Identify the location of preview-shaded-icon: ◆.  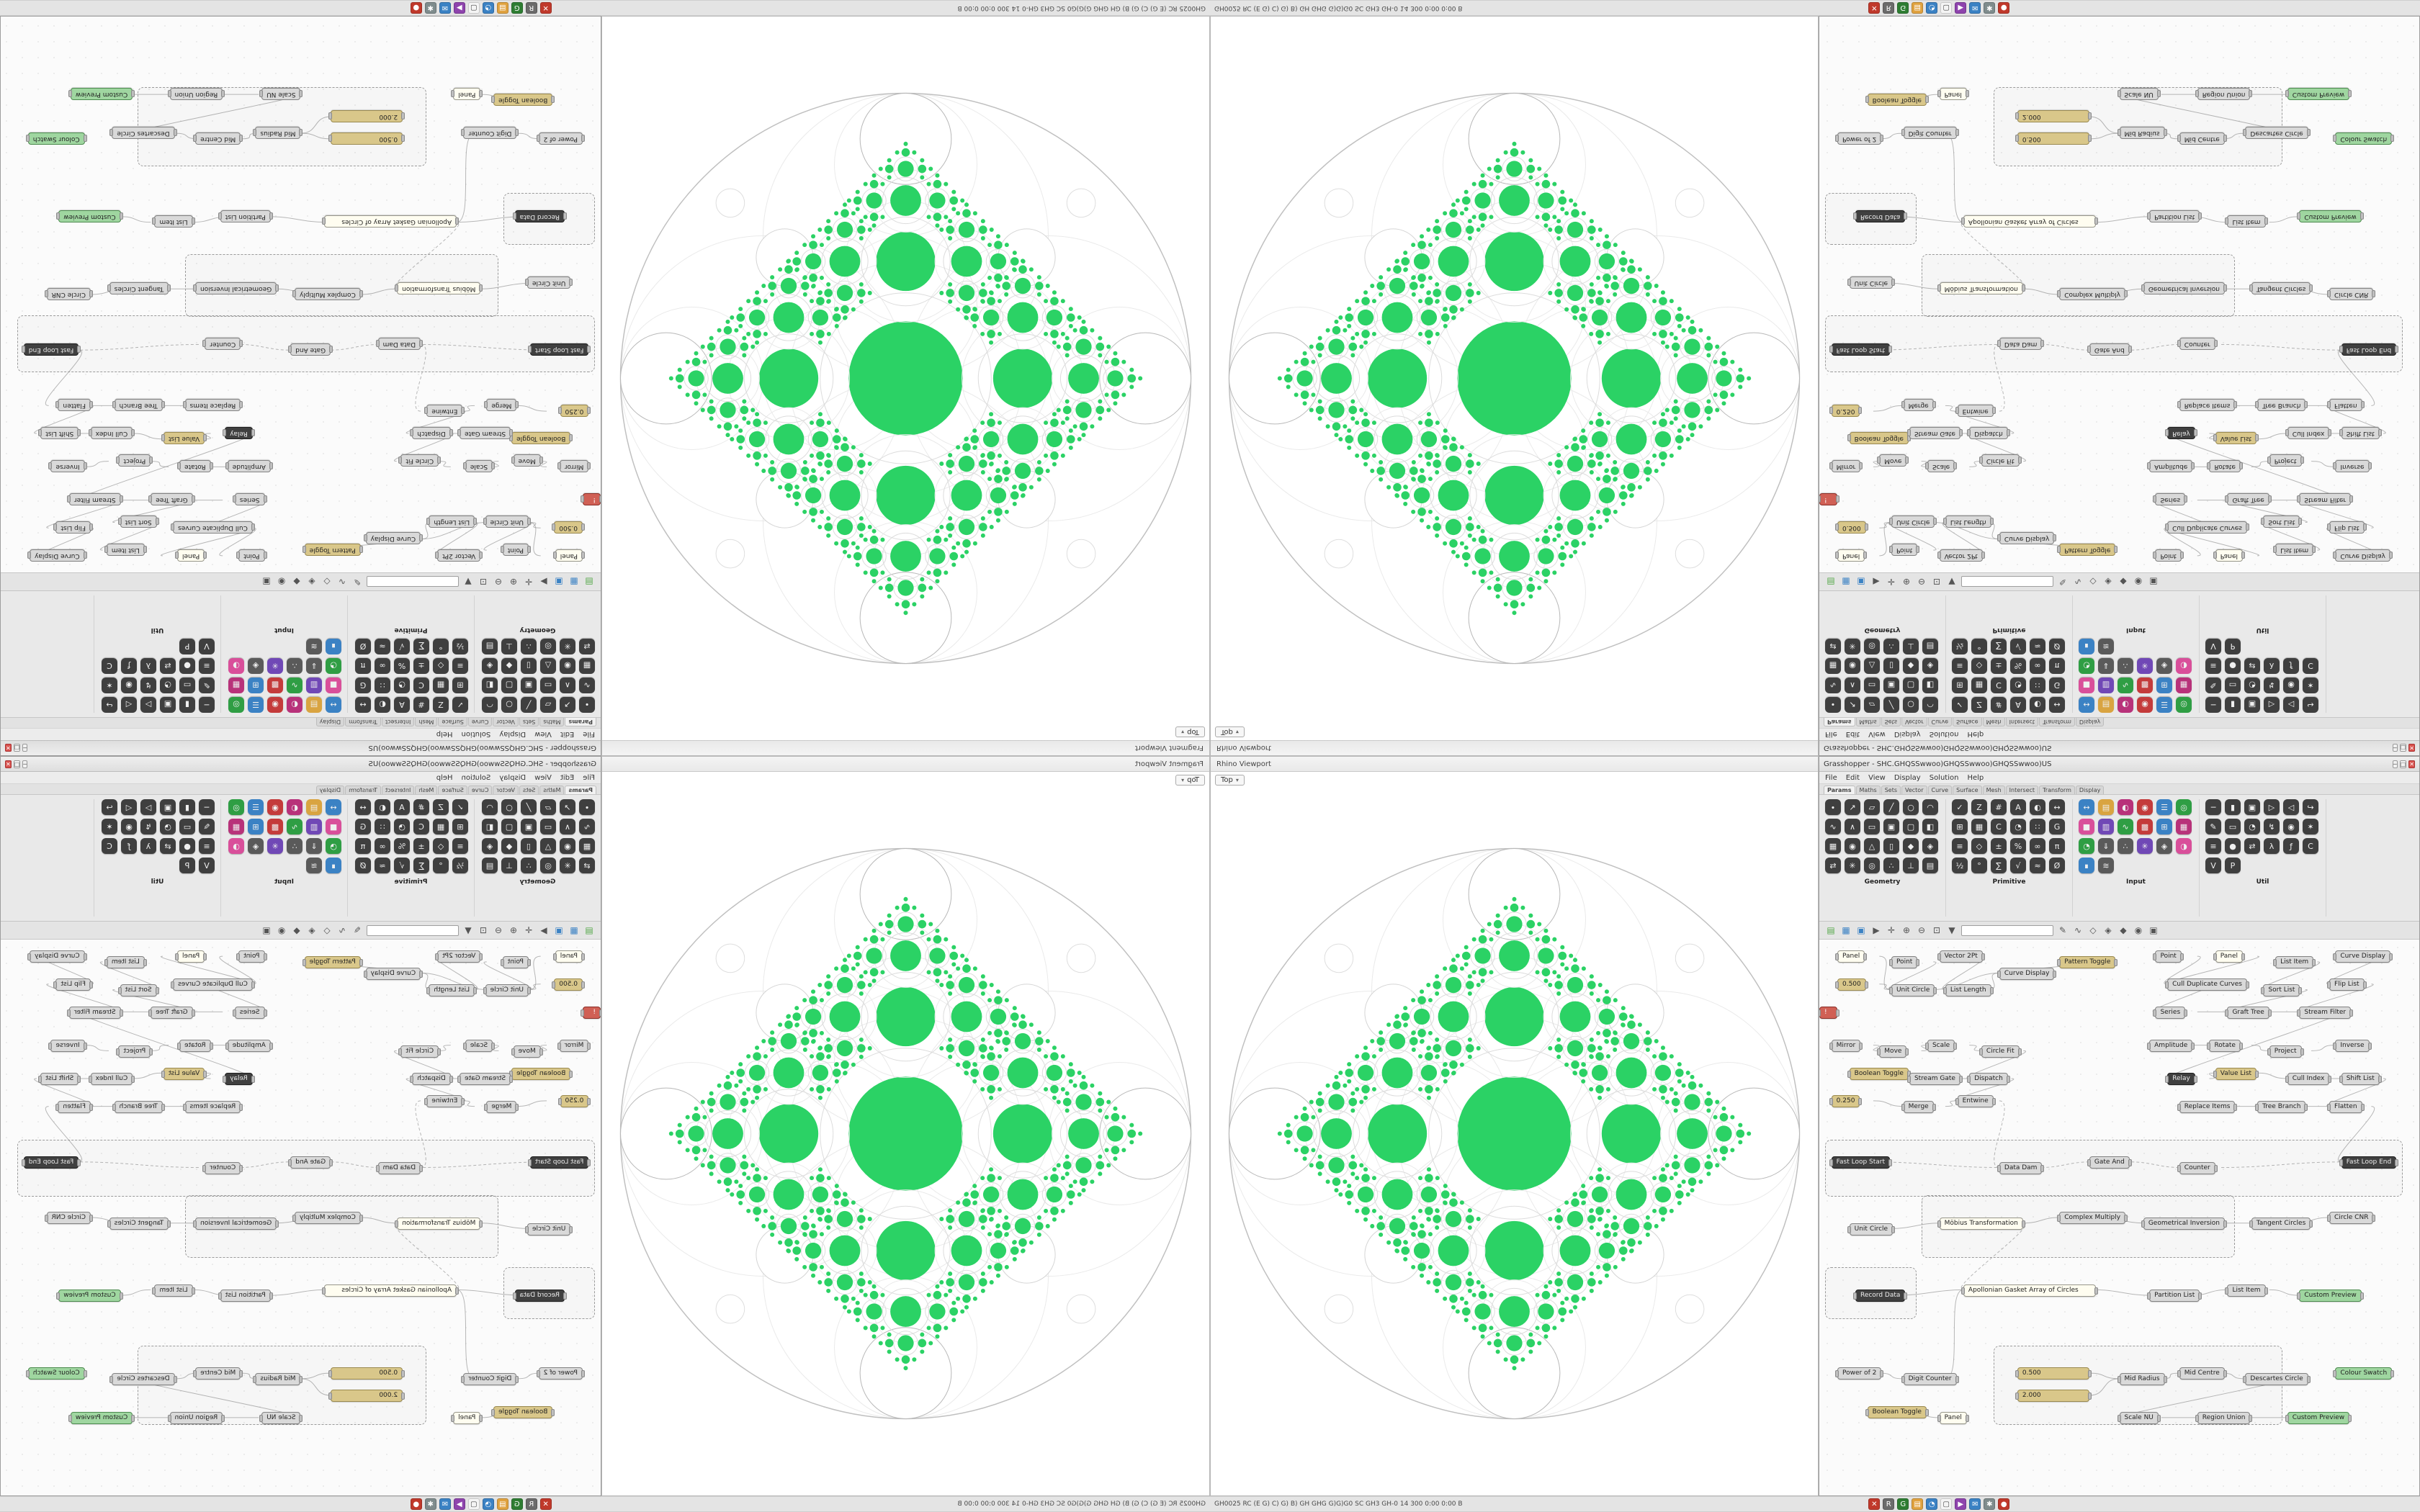
(2123, 582).